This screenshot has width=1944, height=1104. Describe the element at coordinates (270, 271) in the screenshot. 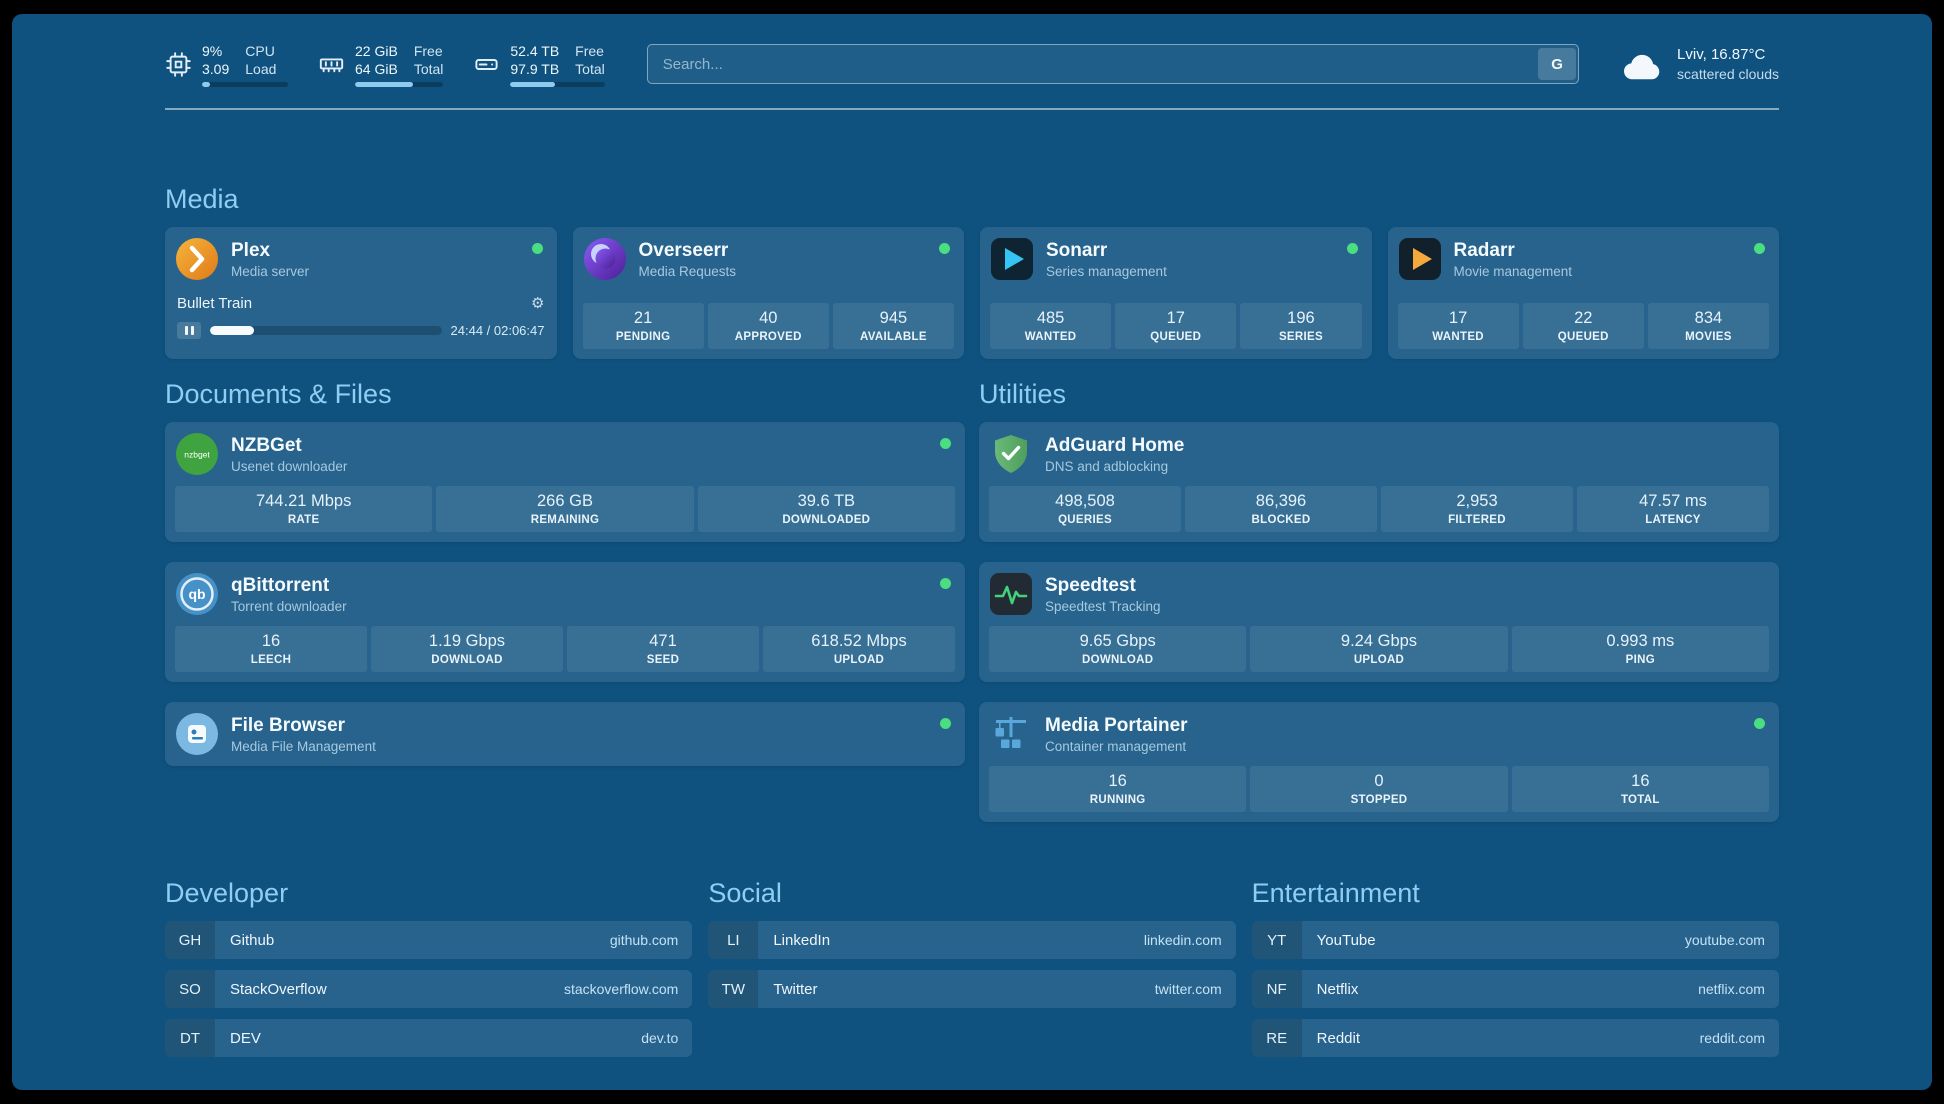

I see `service-subtitle: Media server` at that location.